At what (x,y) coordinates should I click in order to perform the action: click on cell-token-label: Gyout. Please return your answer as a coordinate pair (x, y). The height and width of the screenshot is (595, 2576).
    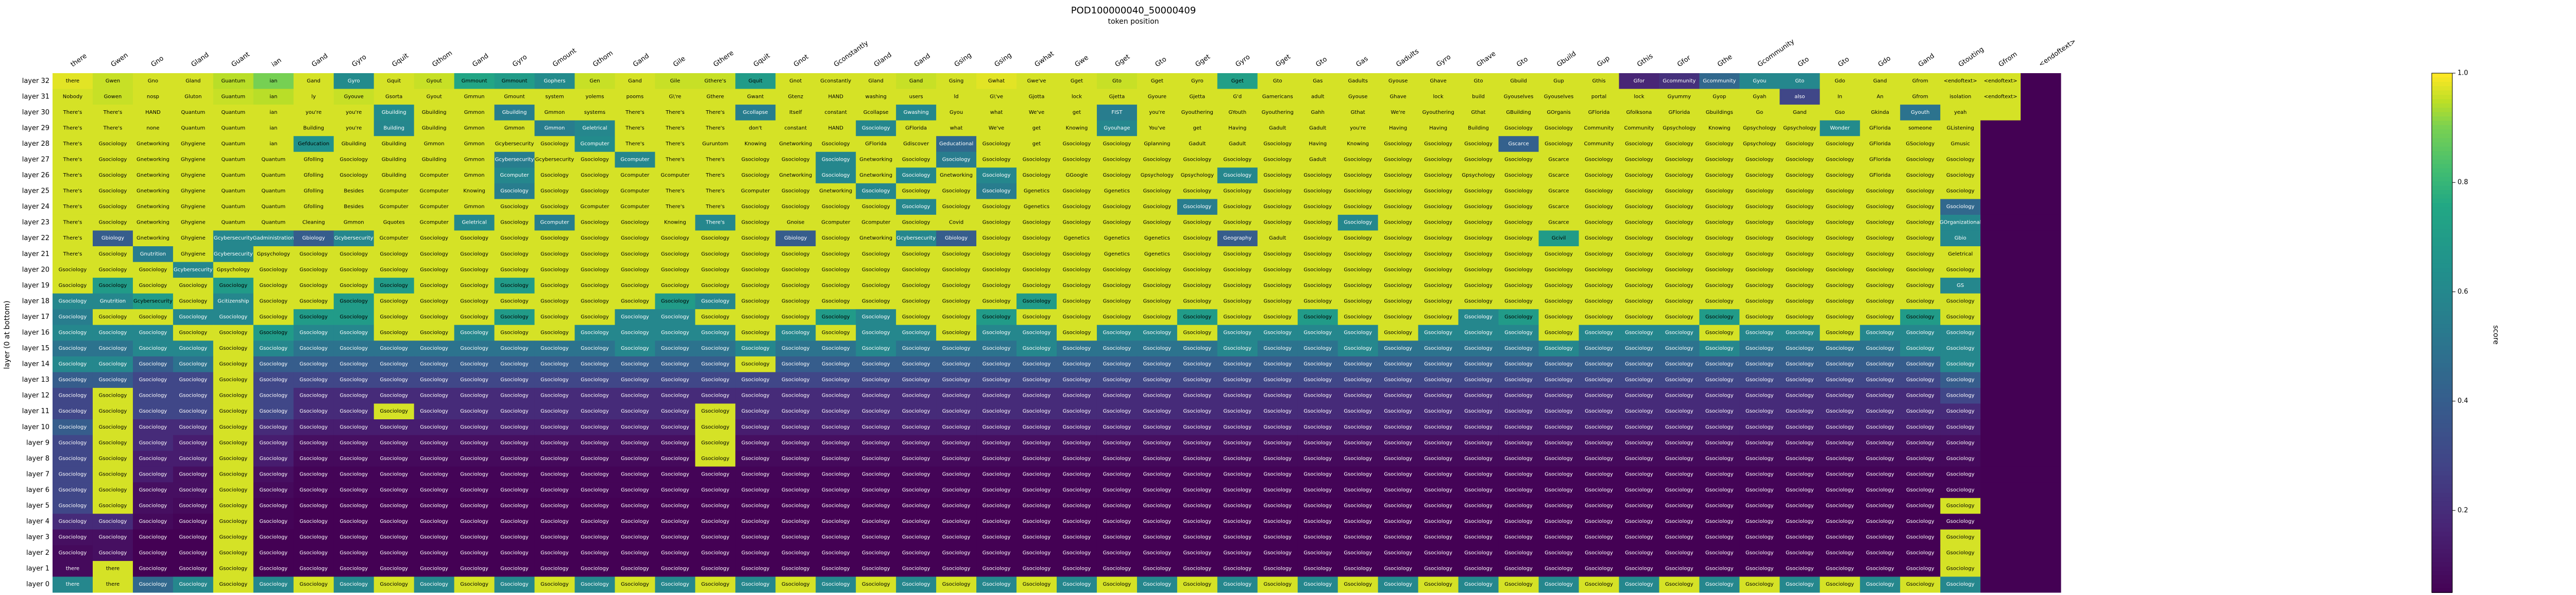
    Looking at the image, I should click on (434, 81).